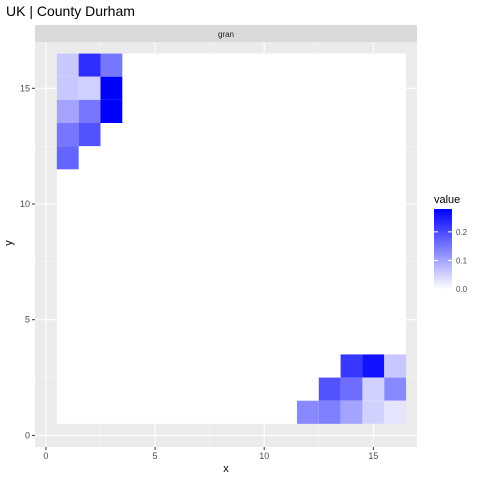  What do you see at coordinates (443, 249) in the screenshot?
I see `legend-colorbar` at bounding box center [443, 249].